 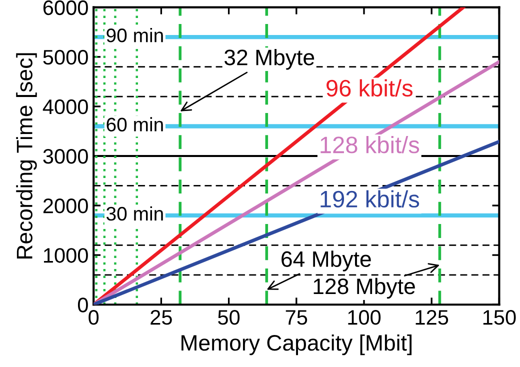 What do you see at coordinates (161, 317) in the screenshot?
I see `x-tick-label: 25` at bounding box center [161, 317].